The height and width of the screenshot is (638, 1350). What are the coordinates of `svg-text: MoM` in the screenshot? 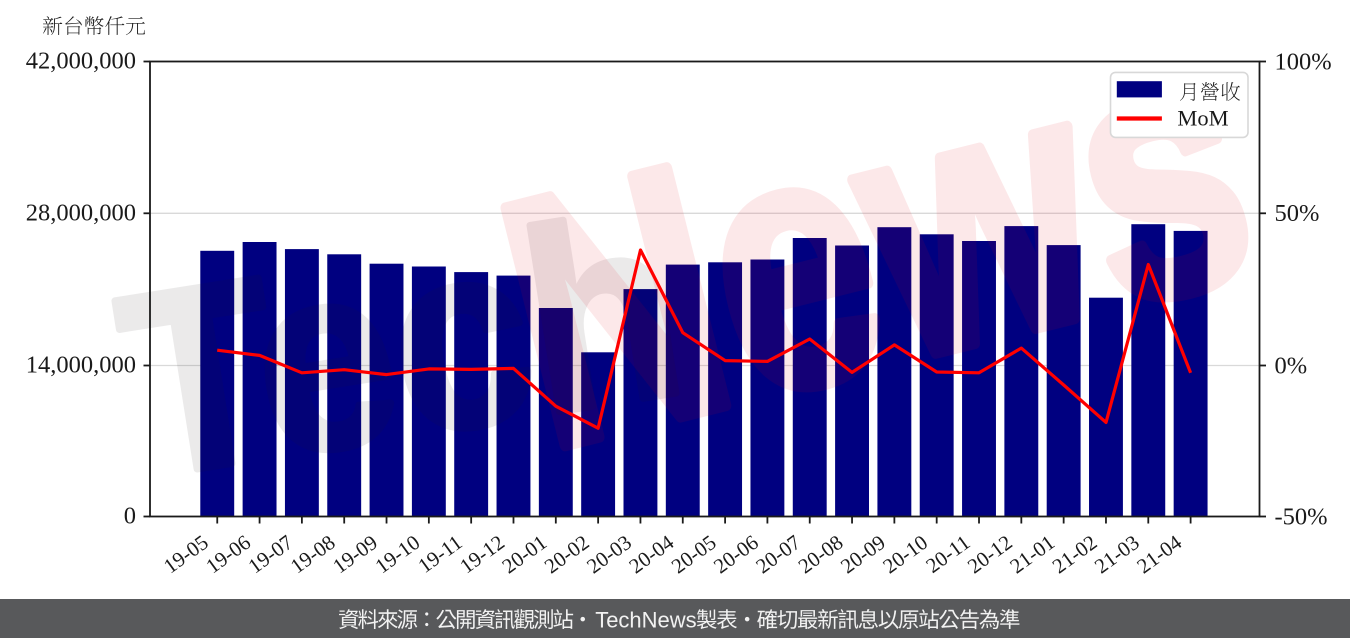 It's located at (1202, 118).